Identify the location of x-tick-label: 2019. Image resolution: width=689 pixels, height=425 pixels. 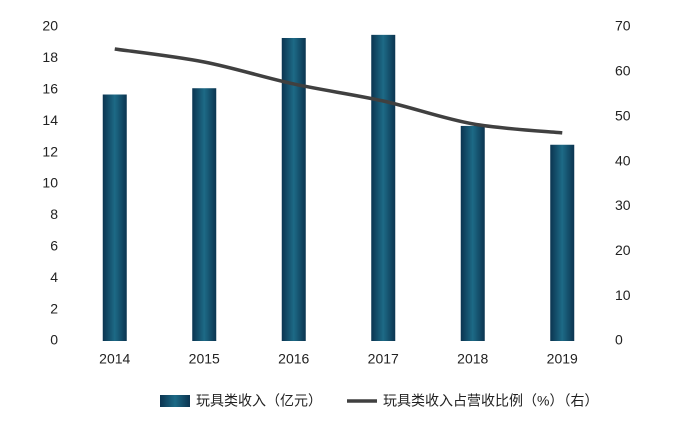
(562, 359).